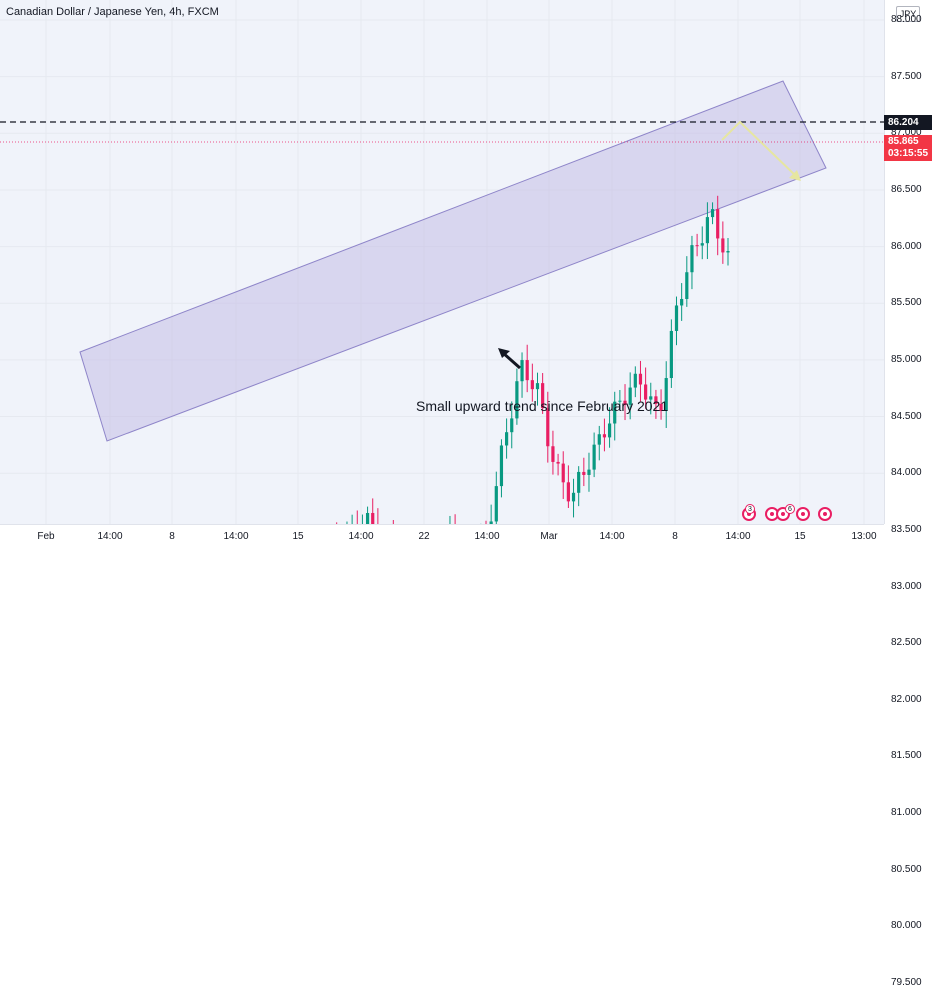  I want to click on price-tick-label: 86.000, so click(906, 246).